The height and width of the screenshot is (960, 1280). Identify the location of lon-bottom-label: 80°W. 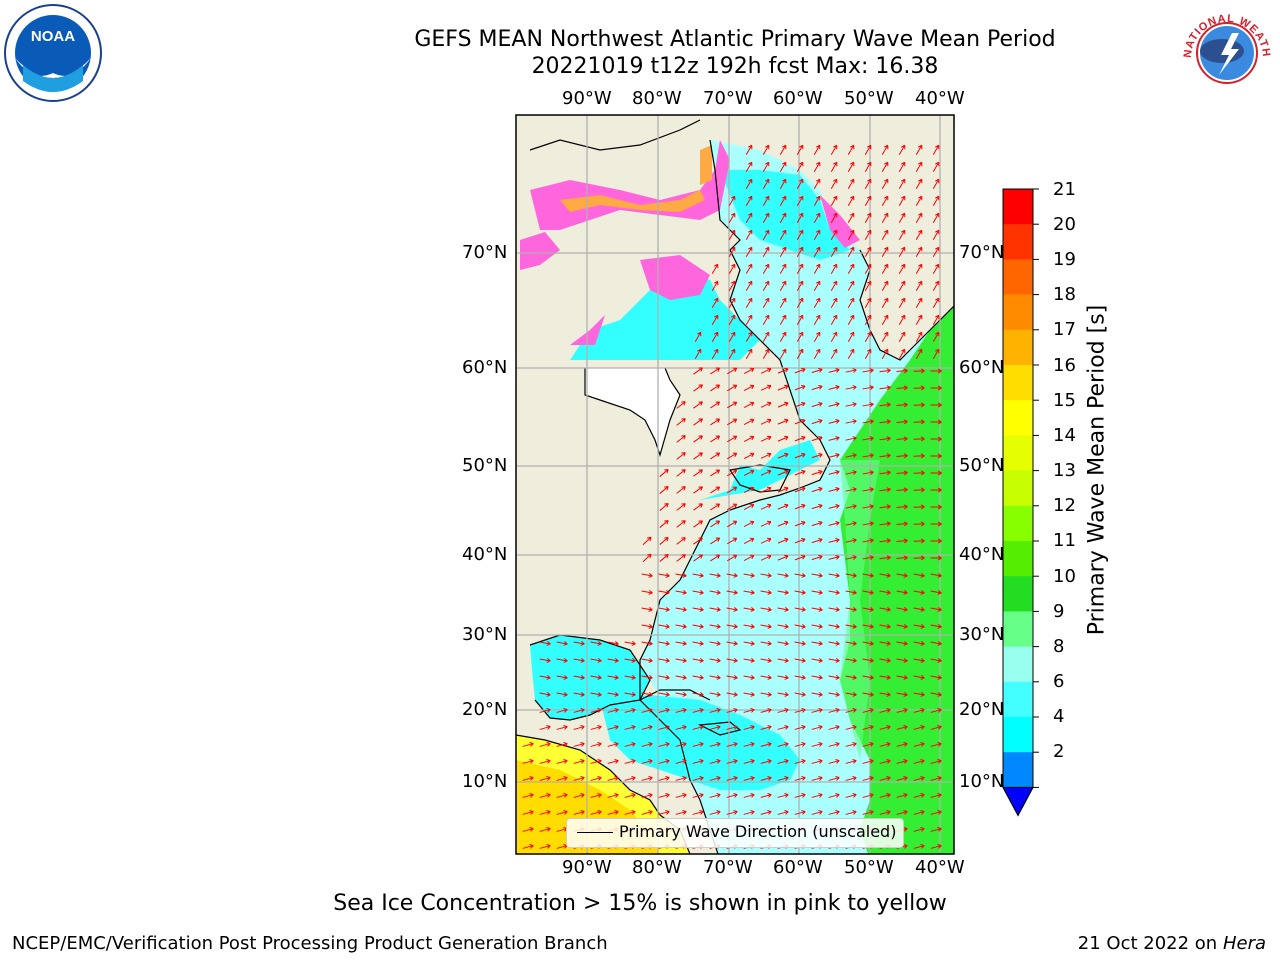
(657, 867).